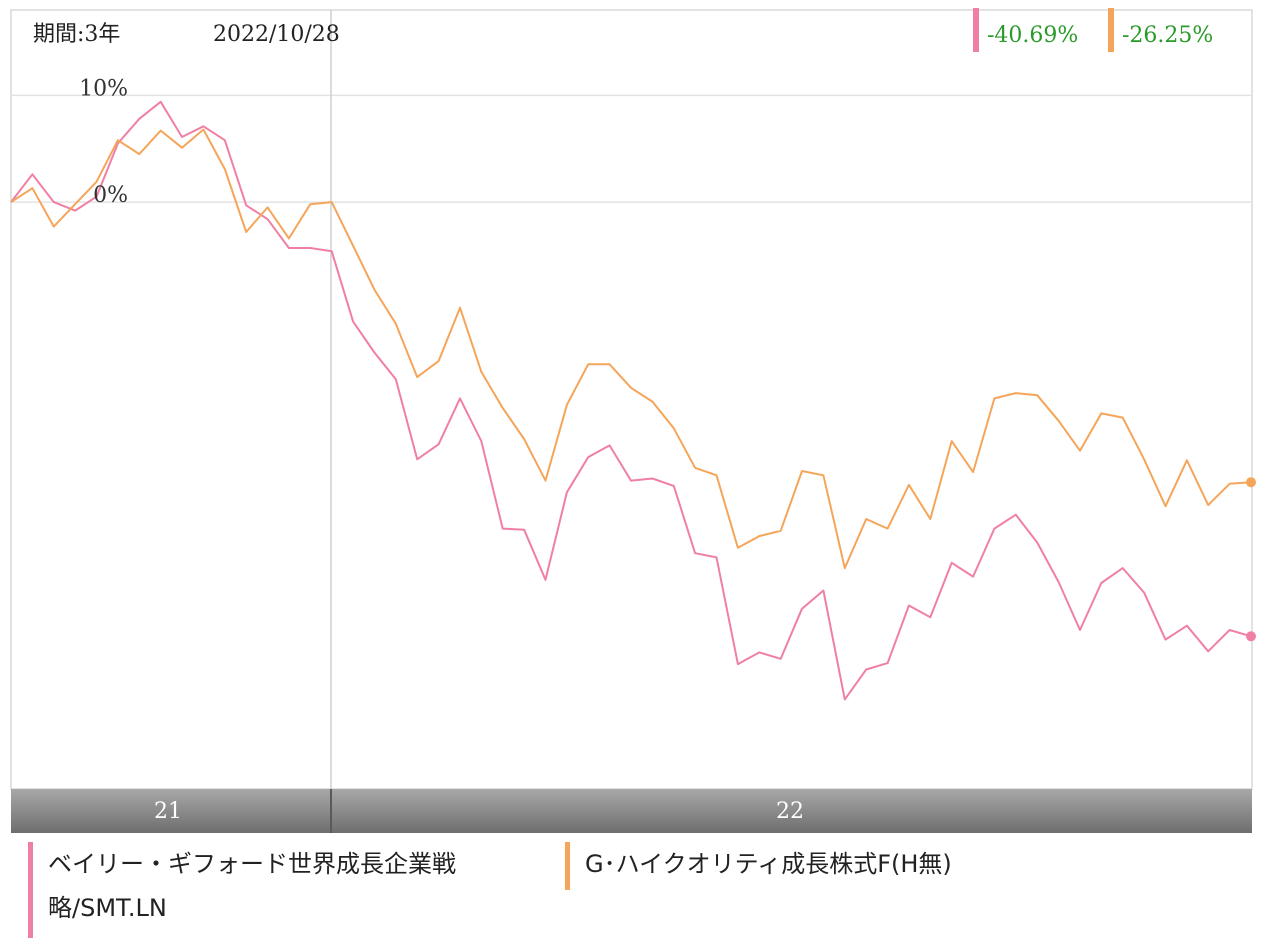 This screenshot has width=1274, height=950. What do you see at coordinates (76, 34) in the screenshot?
I see `period-label: 期間:3年` at bounding box center [76, 34].